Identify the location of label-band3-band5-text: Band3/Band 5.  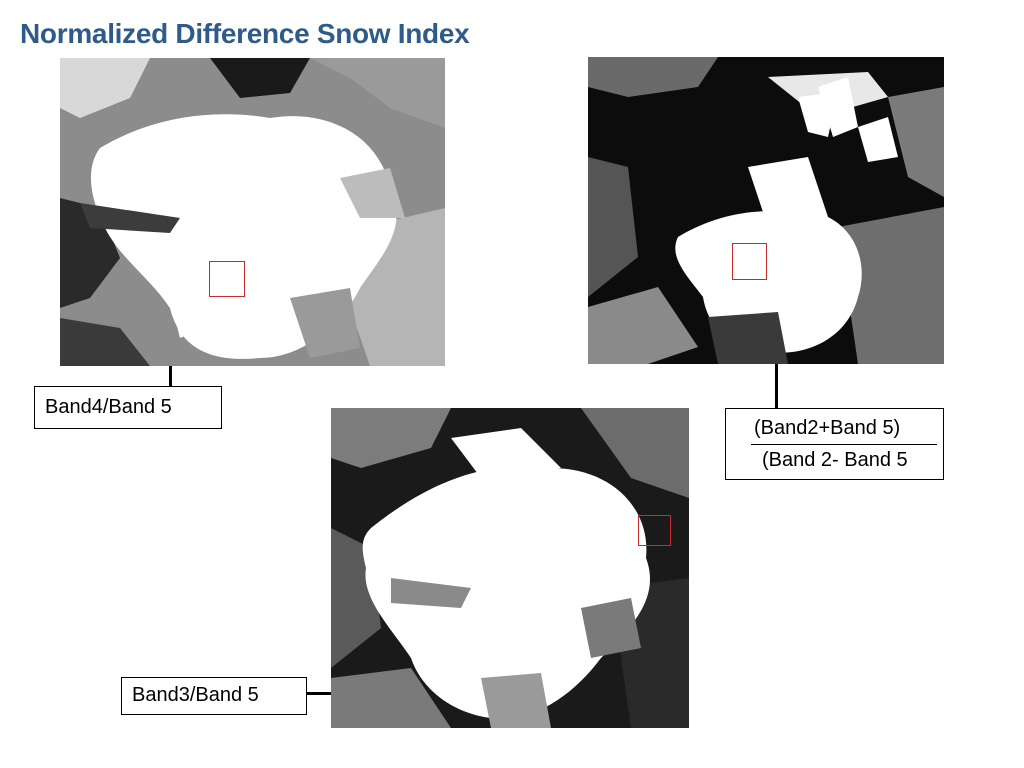
(195, 695).